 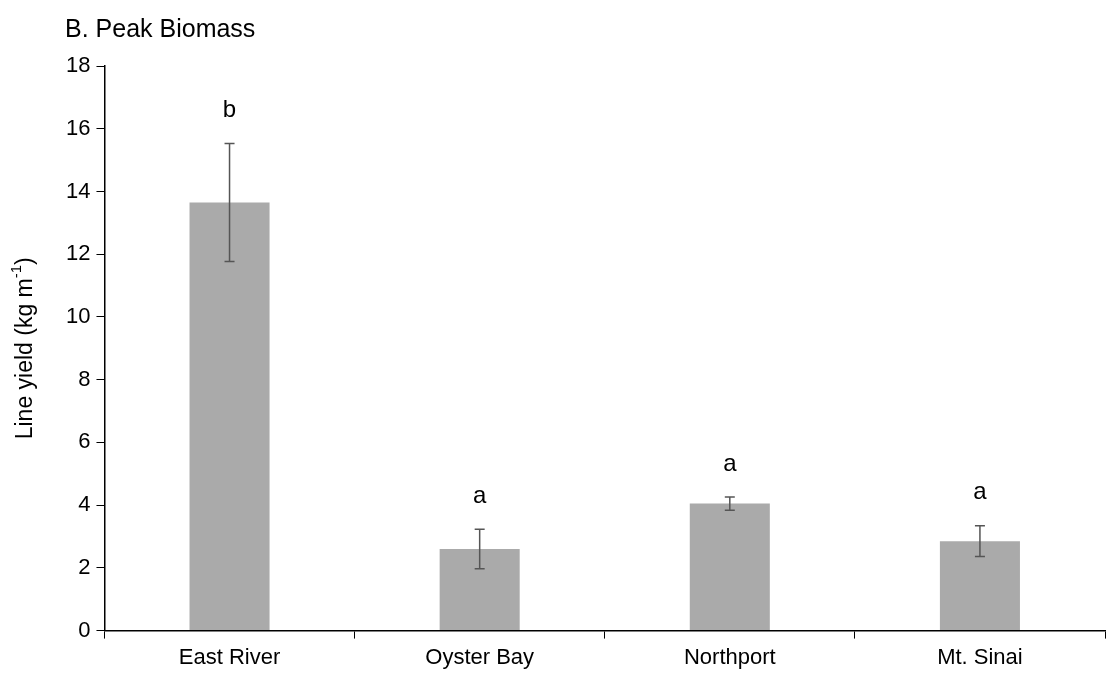 I want to click on y-tick-label: 4, so click(x=84, y=504).